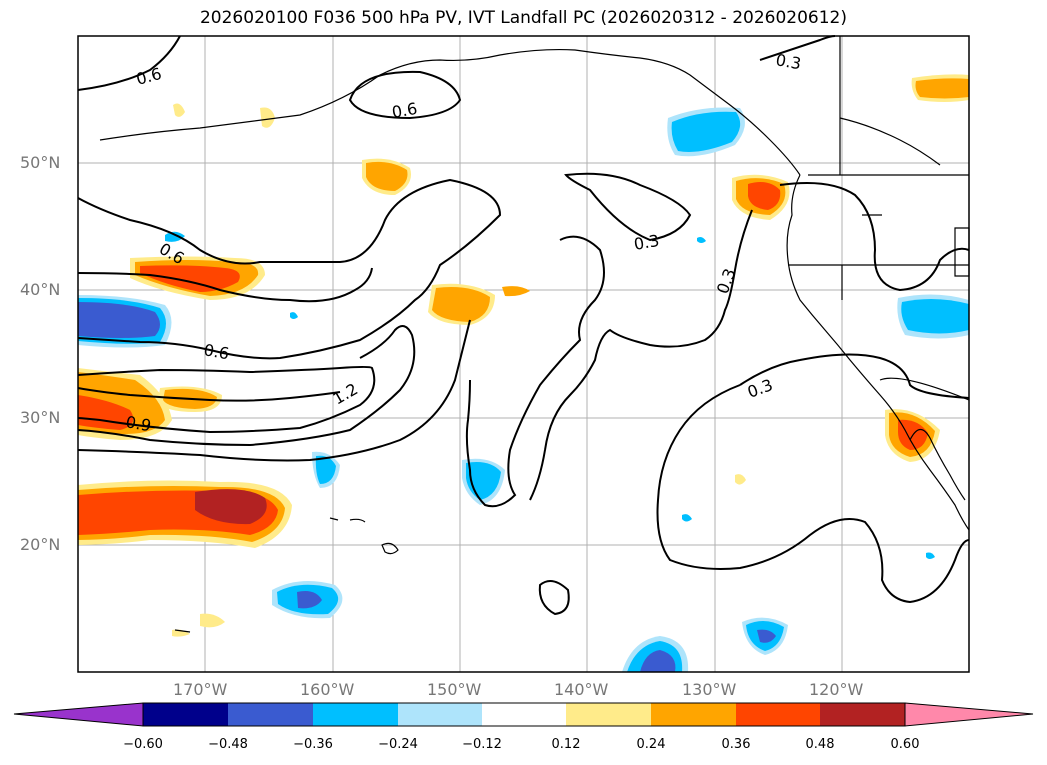 This screenshot has height=765, width=1047. What do you see at coordinates (313, 744) in the screenshot?
I see `colorbar-tick-label: −0.36` at bounding box center [313, 744].